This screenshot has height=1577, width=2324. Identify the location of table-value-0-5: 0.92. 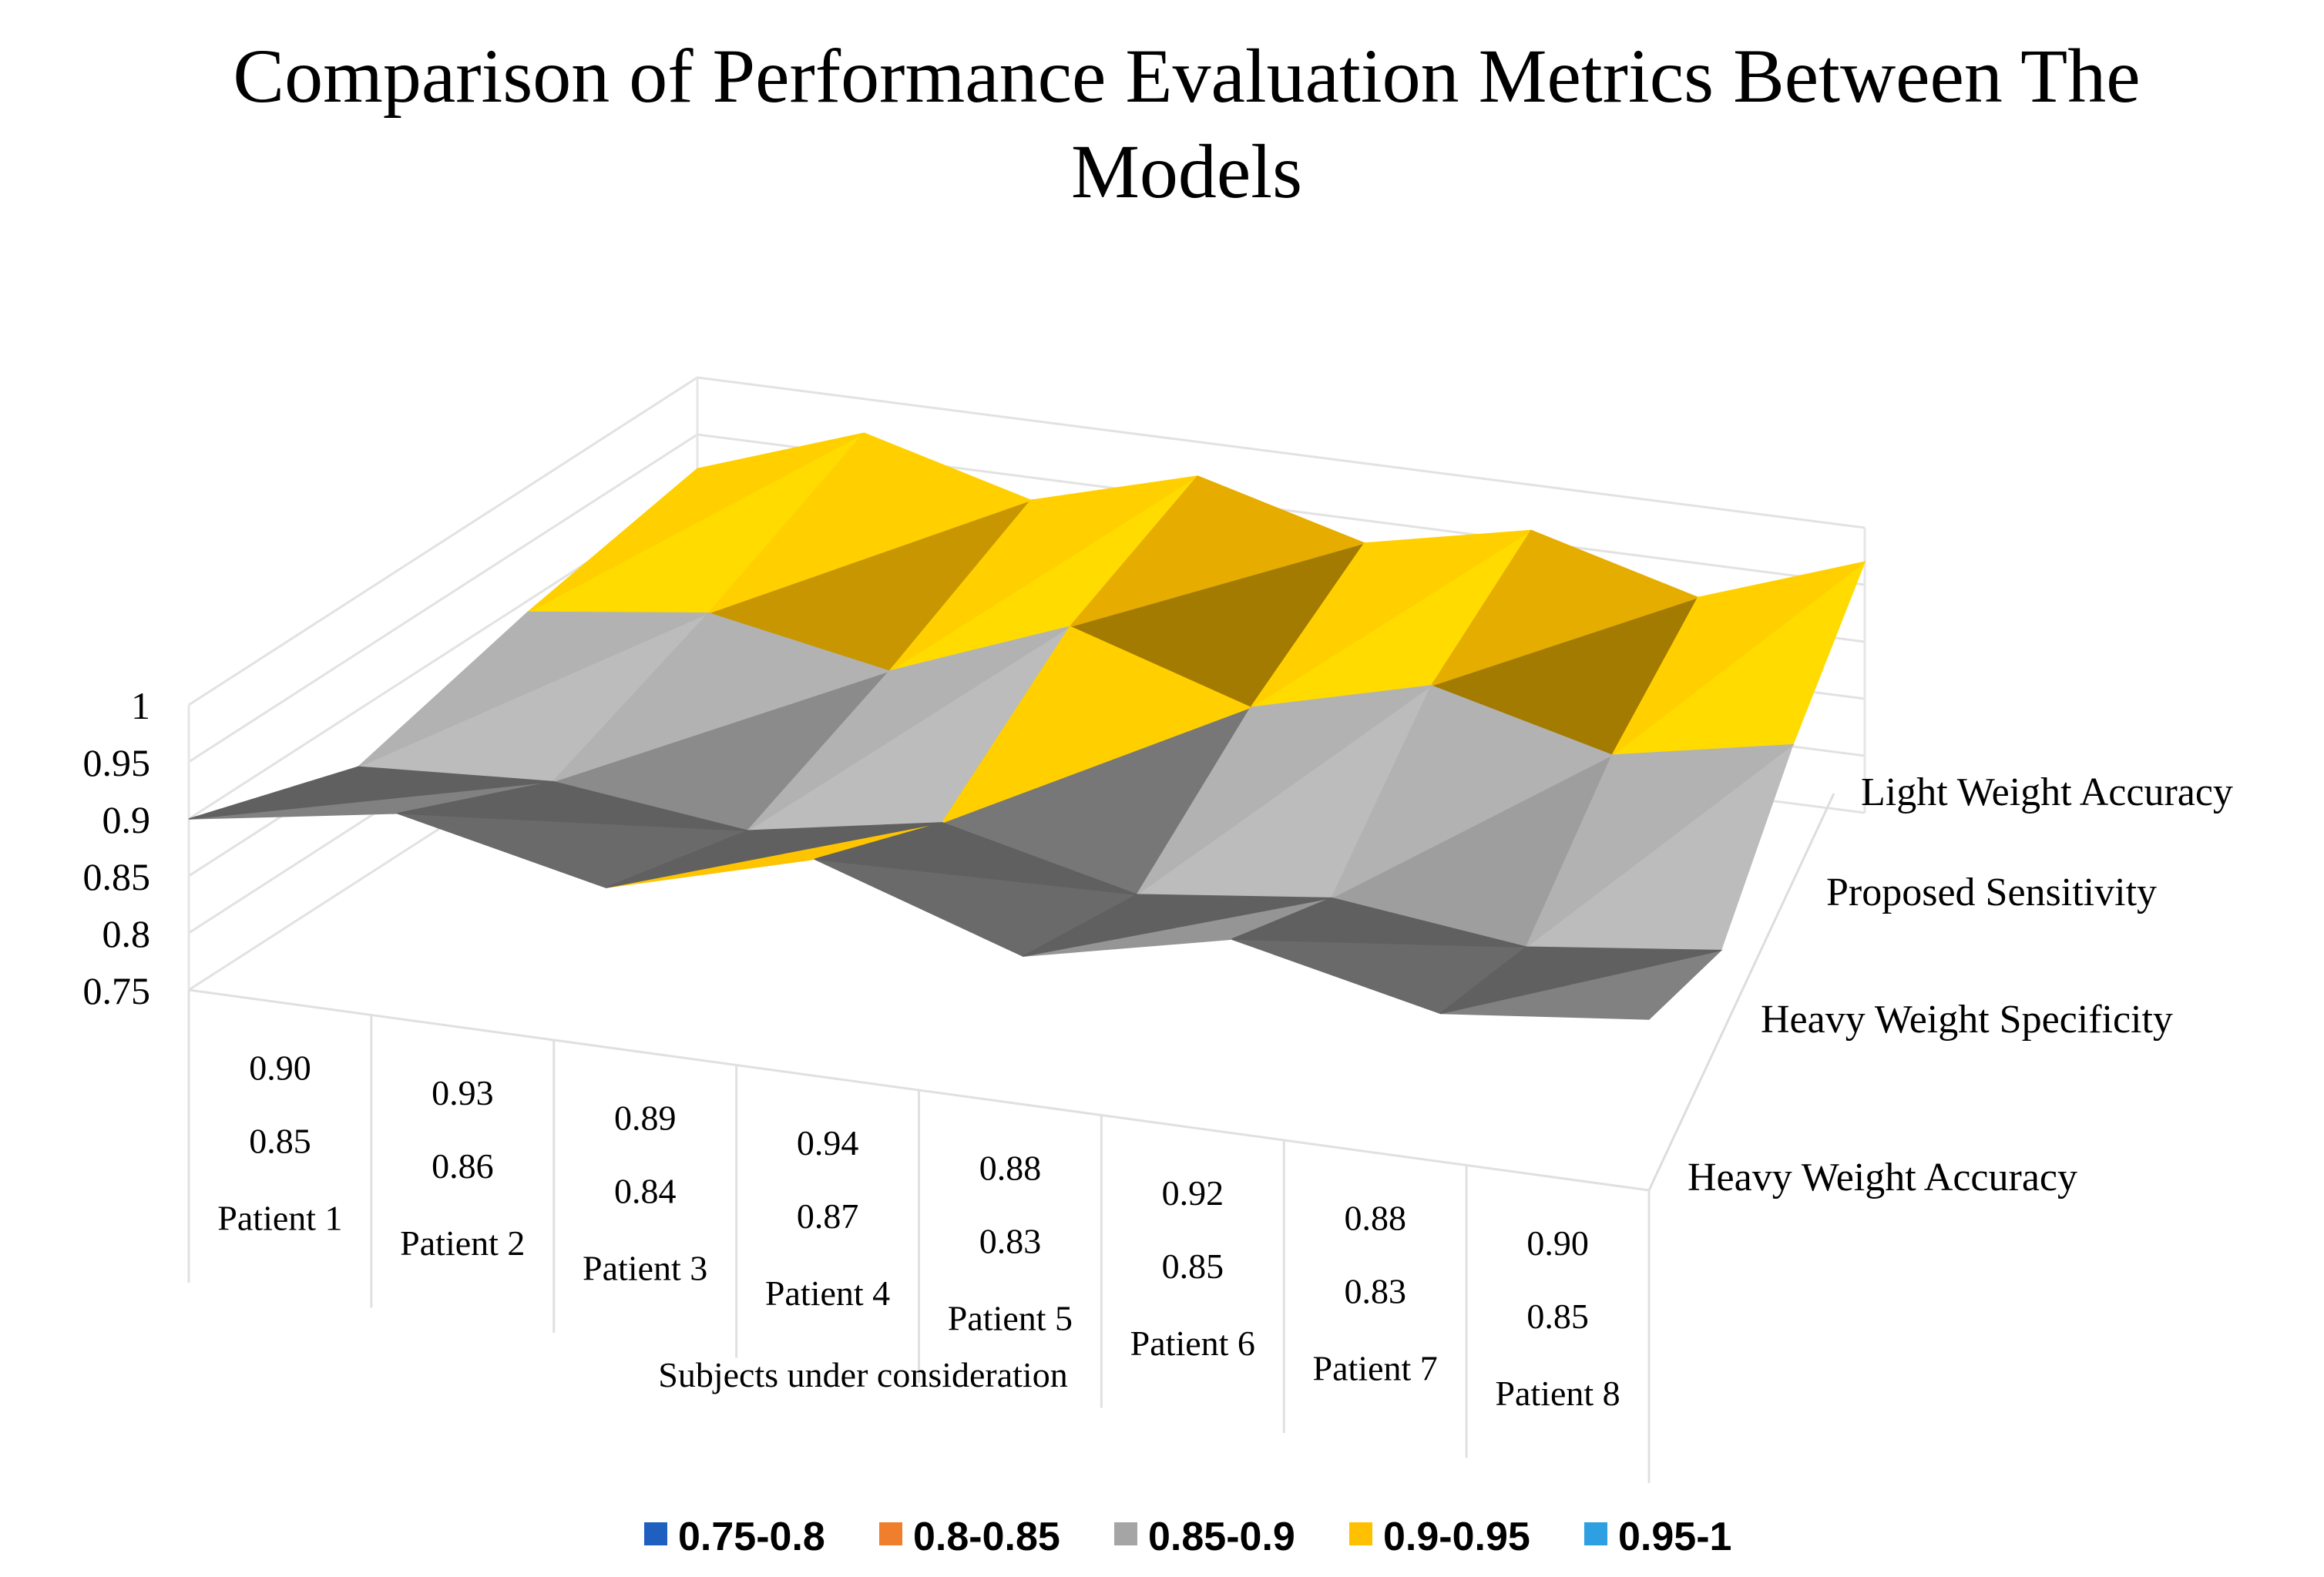
(1193, 1193).